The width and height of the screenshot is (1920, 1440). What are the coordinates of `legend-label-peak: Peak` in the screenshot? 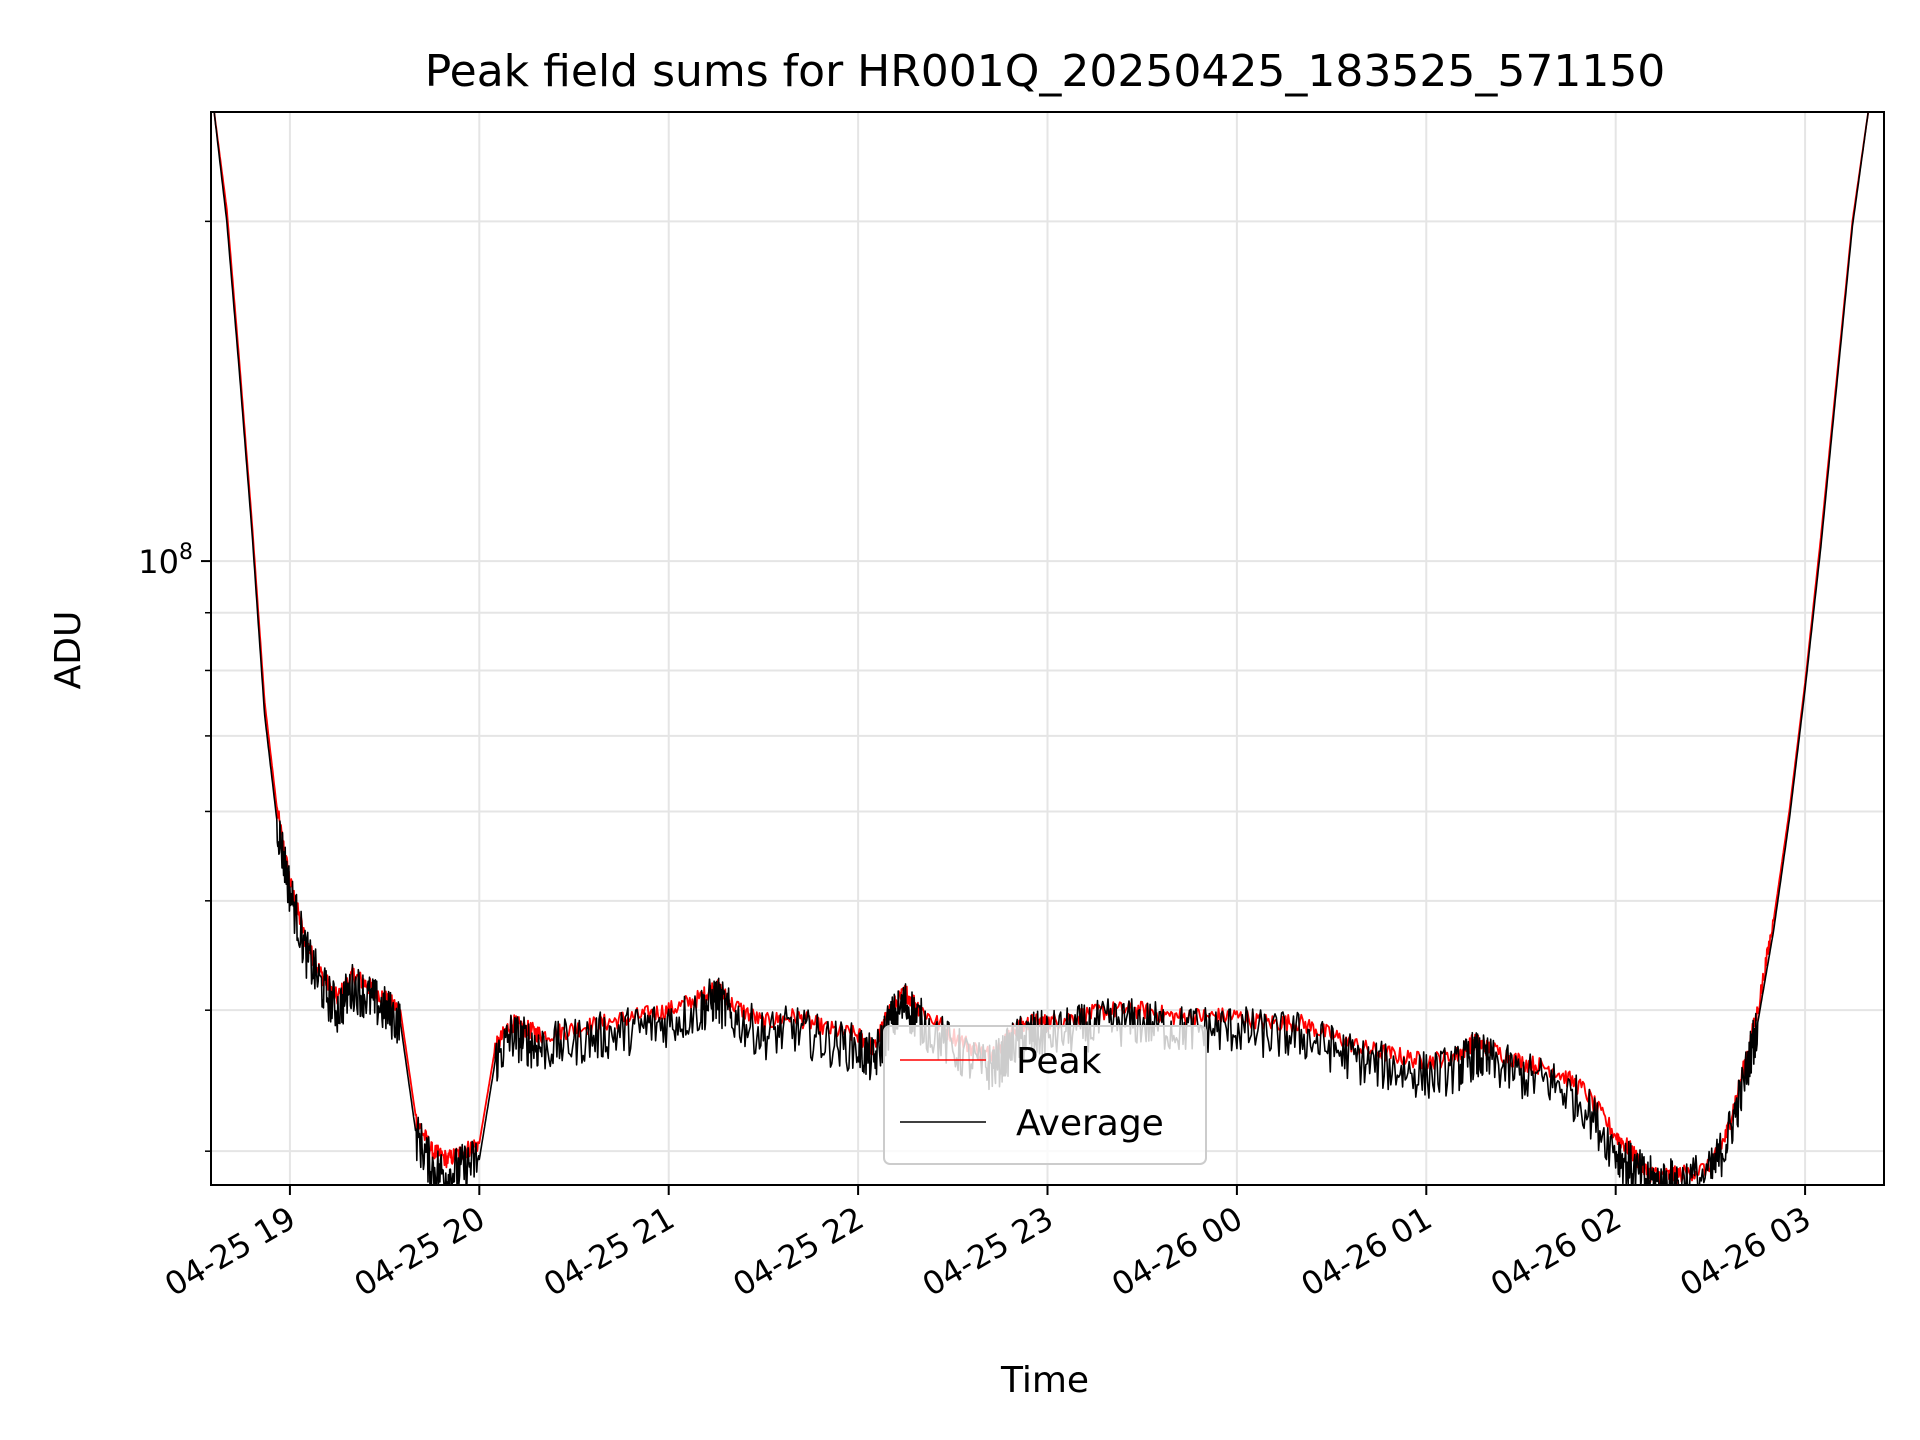 It's located at (1059, 1061).